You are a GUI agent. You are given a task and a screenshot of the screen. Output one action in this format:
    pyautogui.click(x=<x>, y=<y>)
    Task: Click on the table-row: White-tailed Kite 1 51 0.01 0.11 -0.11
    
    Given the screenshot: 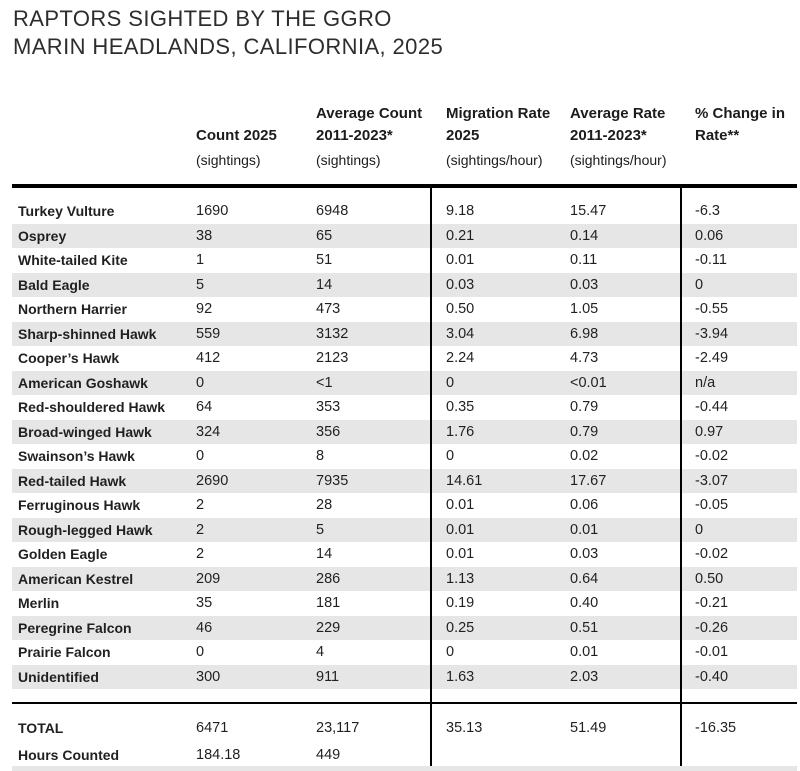 What is the action you would take?
    pyautogui.click(x=404, y=260)
    